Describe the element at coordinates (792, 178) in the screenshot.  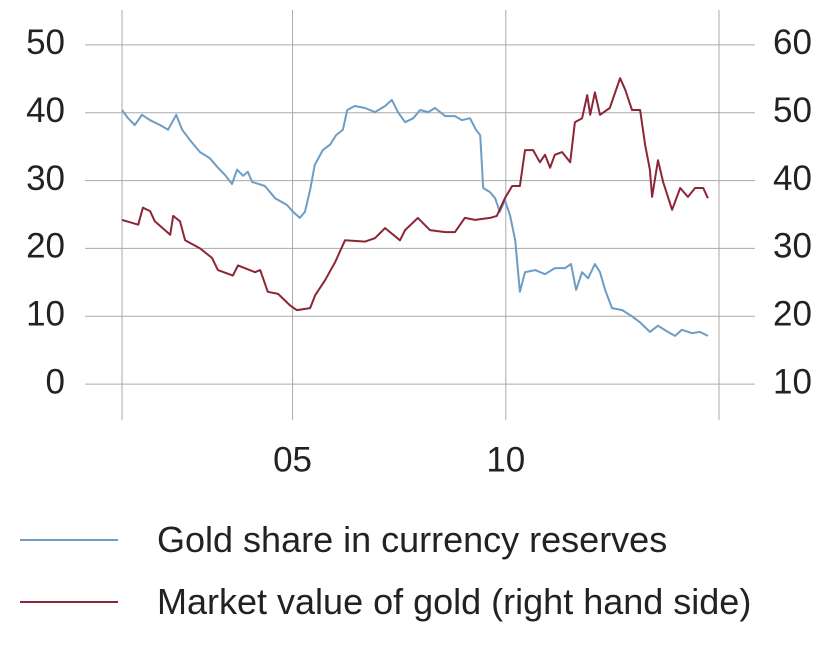
I see `y2-tick-label: 40` at that location.